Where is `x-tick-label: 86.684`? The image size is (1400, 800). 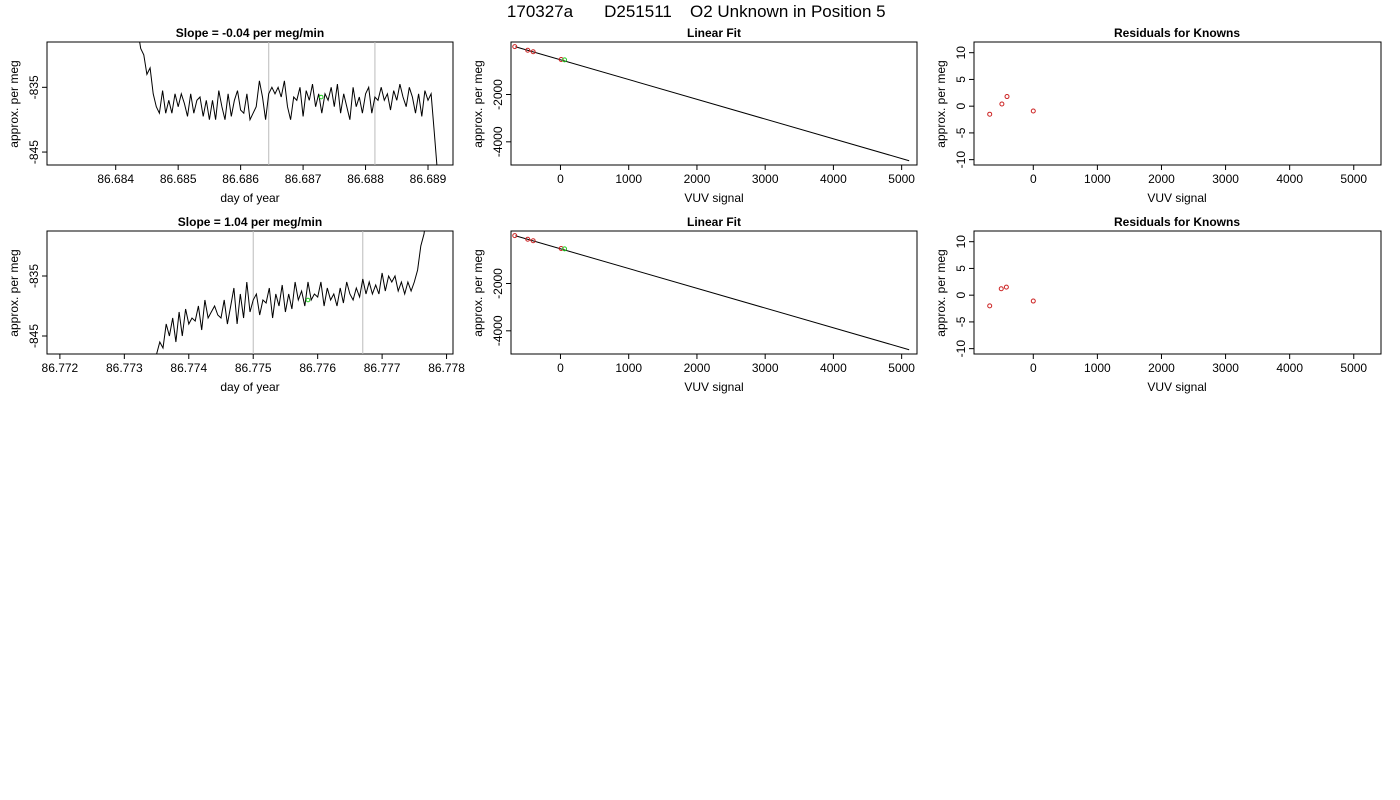 x-tick-label: 86.684 is located at coordinates (115, 179).